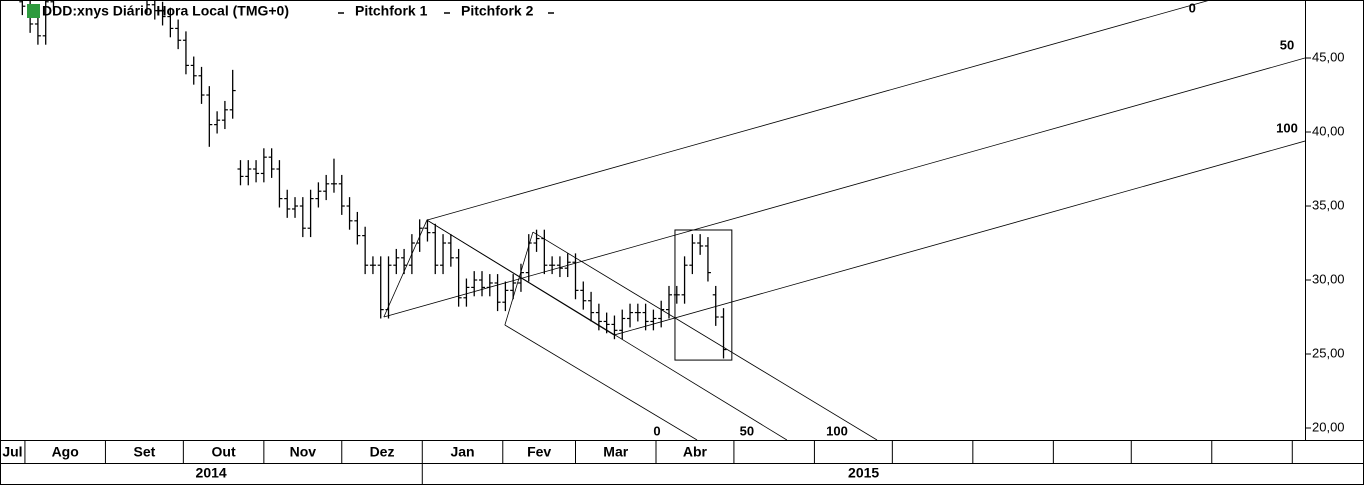 Image resolution: width=1364 pixels, height=485 pixels. Describe the element at coordinates (65, 452) in the screenshot. I see `x-tick-label: Ago` at that location.